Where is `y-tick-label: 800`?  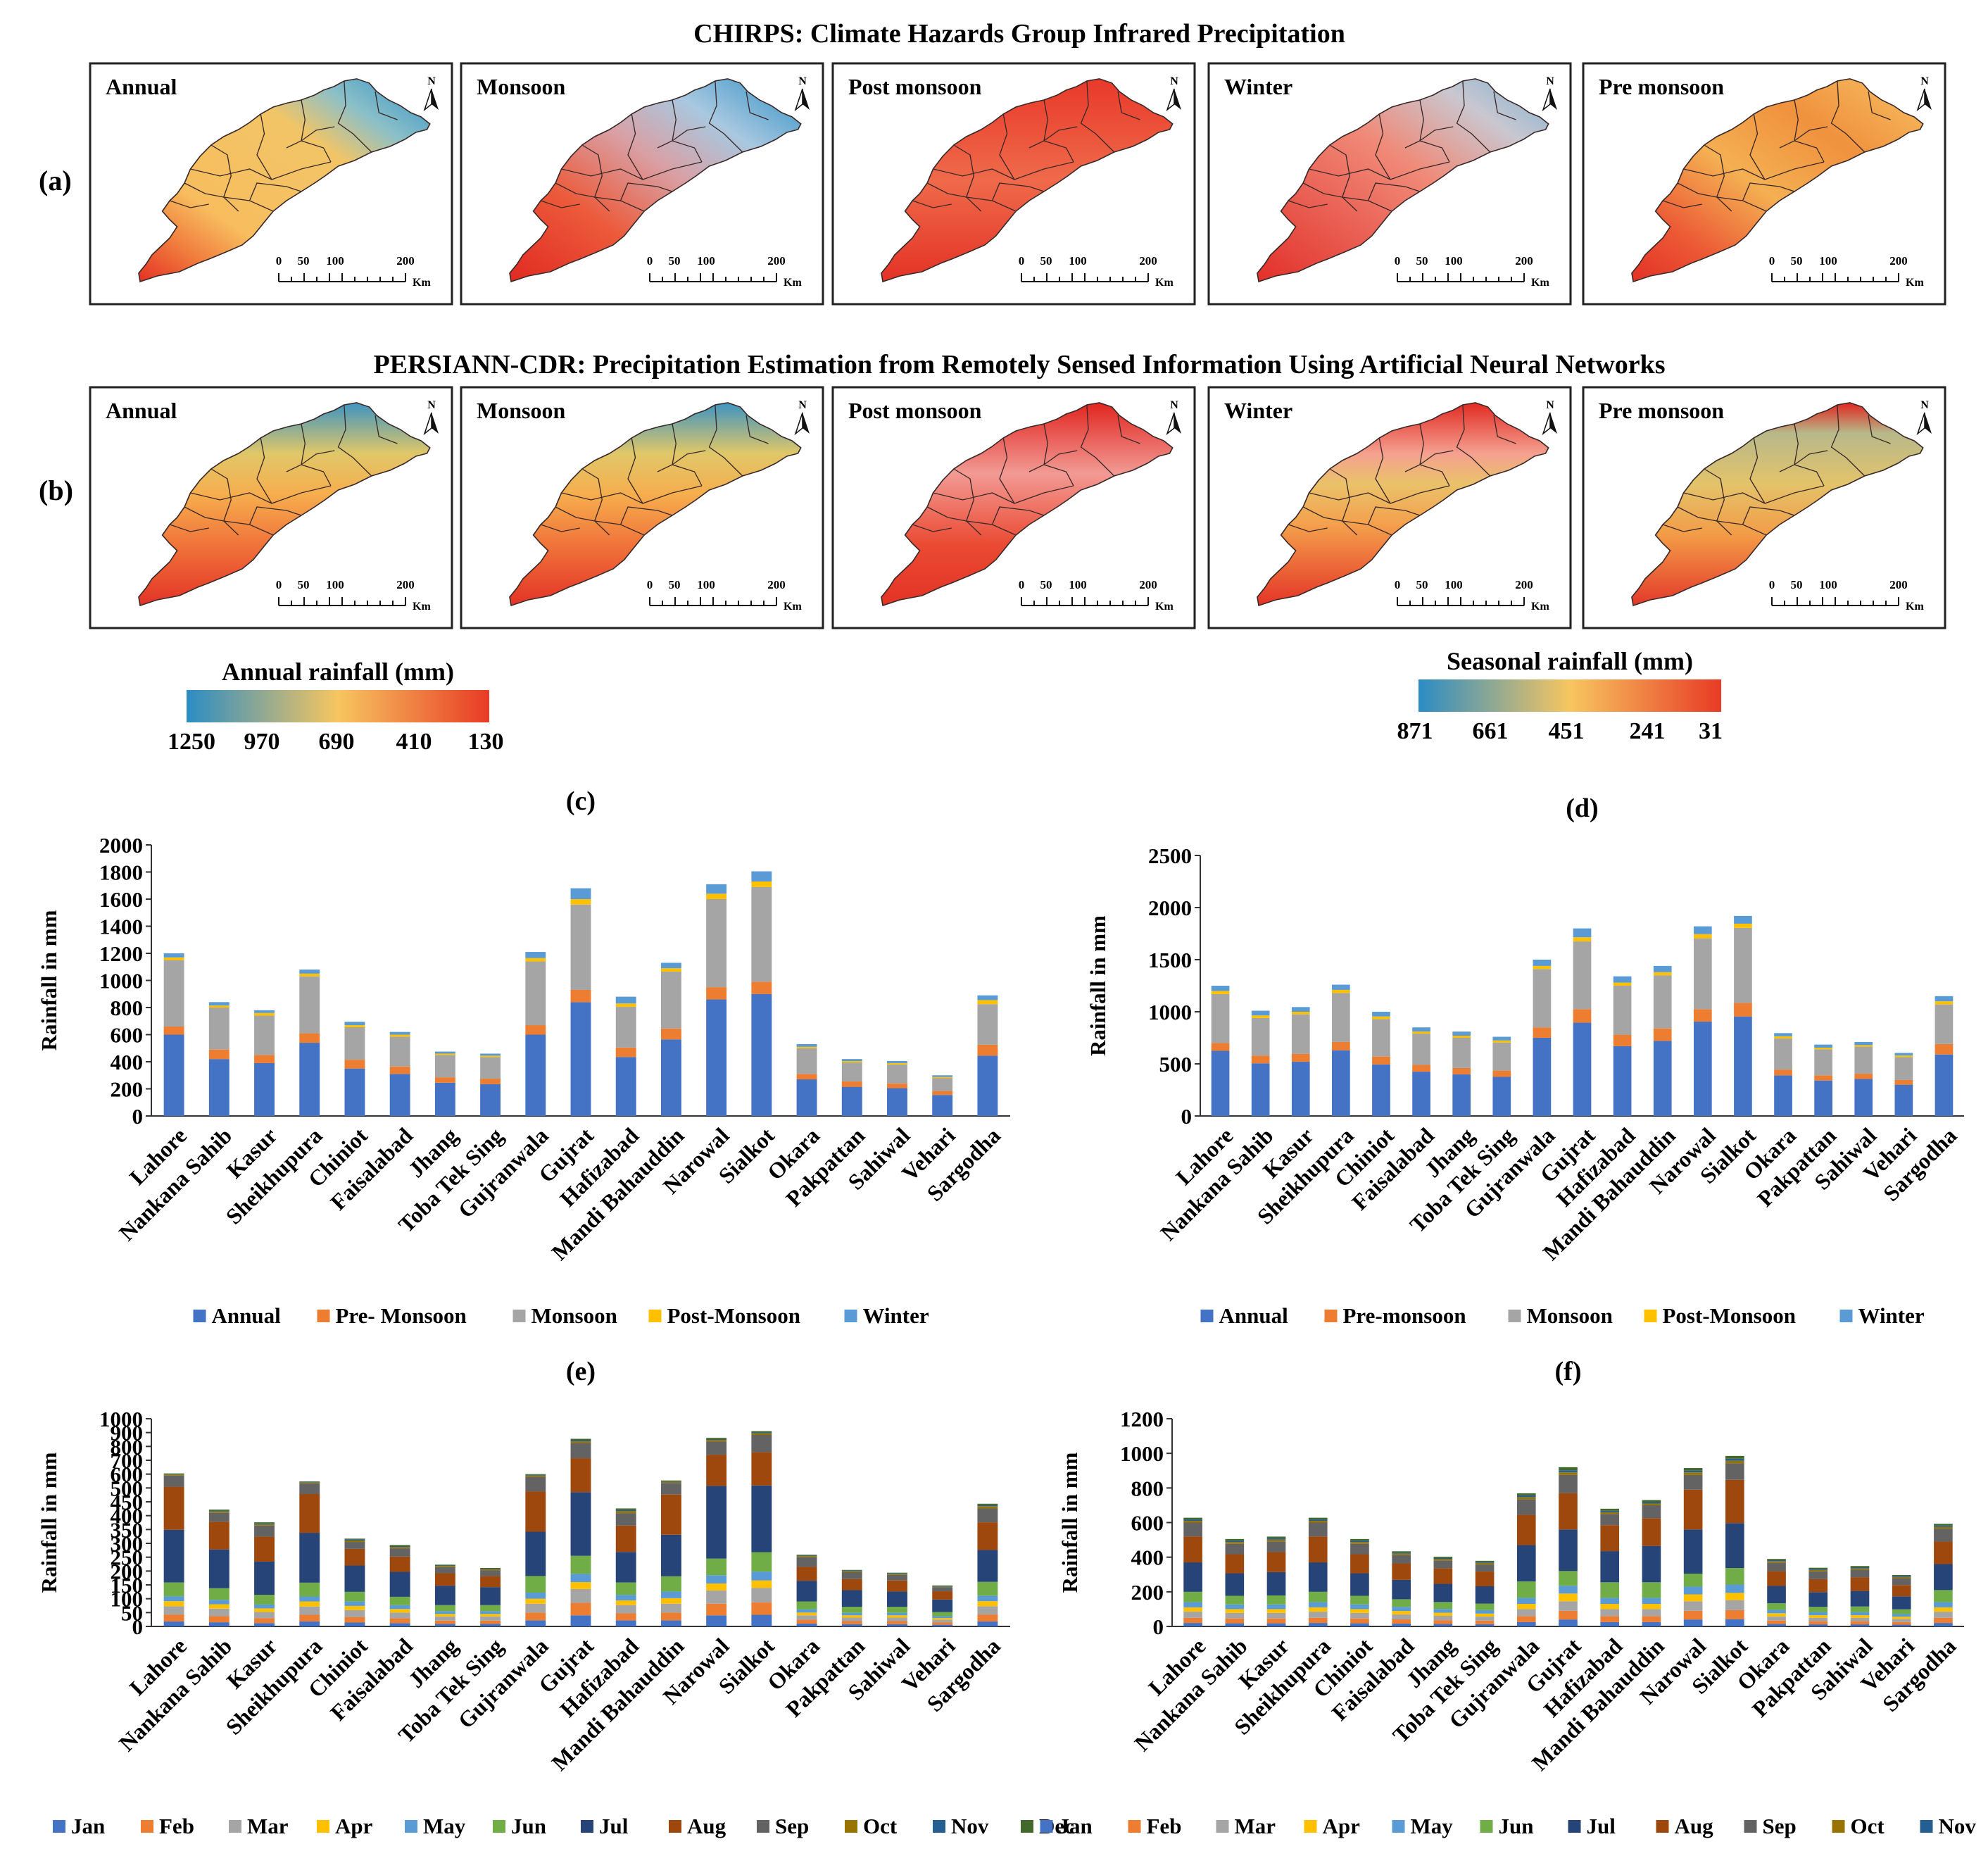 y-tick-label: 800 is located at coordinates (127, 1008).